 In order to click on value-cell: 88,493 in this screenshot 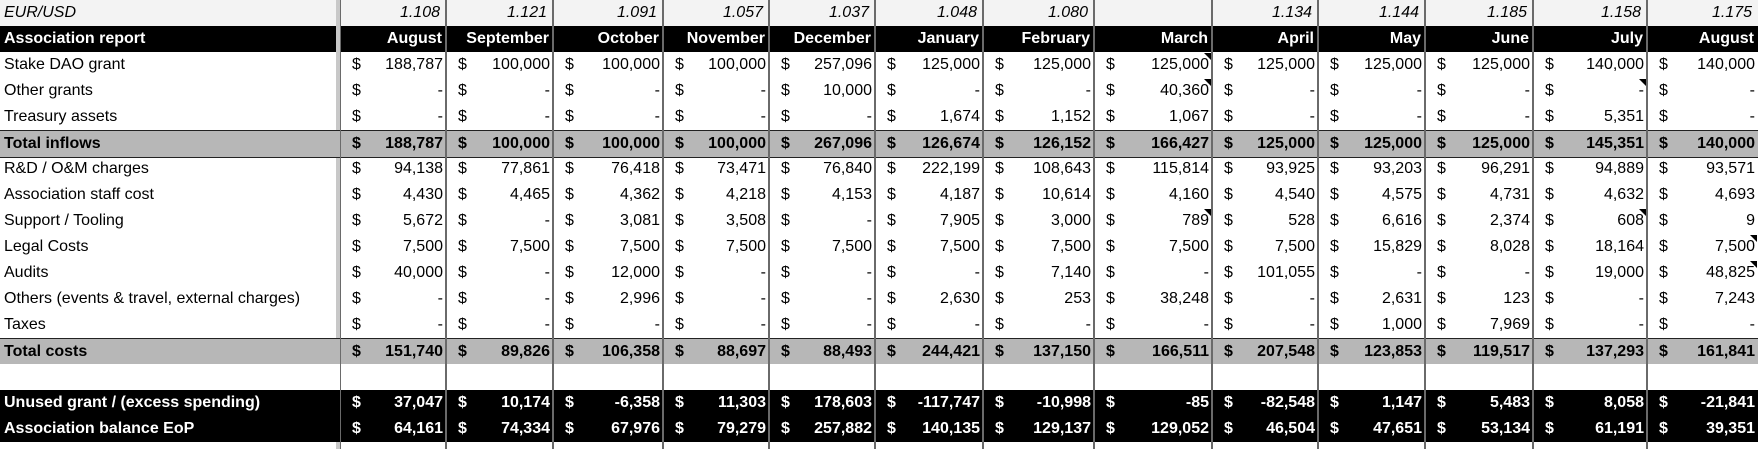, I will do `click(847, 351)`.